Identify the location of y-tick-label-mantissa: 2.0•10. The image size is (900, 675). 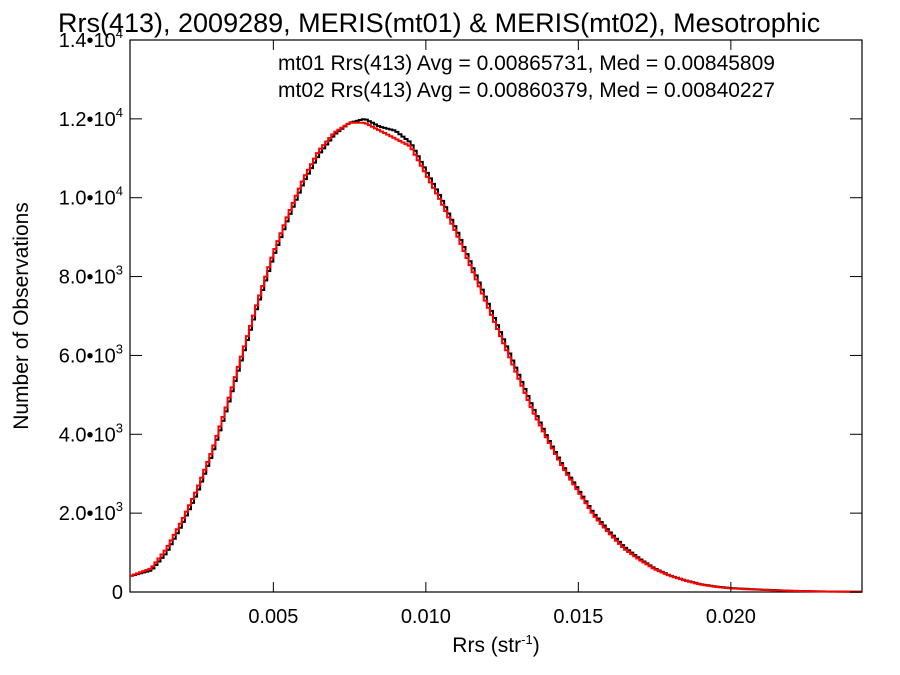
(87, 514).